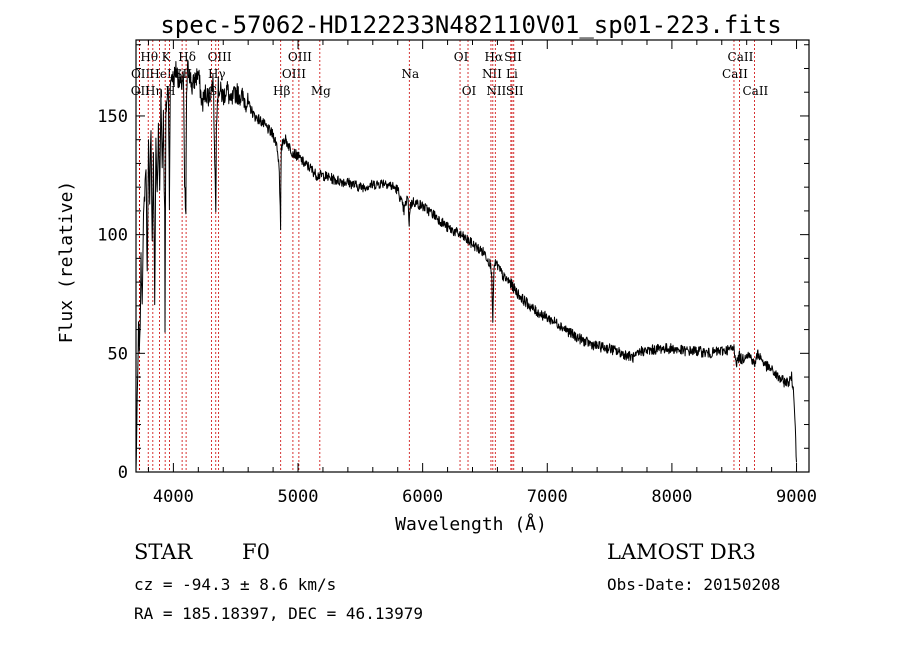 Image resolution: width=900 pixels, height=649 pixels. Describe the element at coordinates (112, 117) in the screenshot. I see `y-tick-label: 150` at that location.